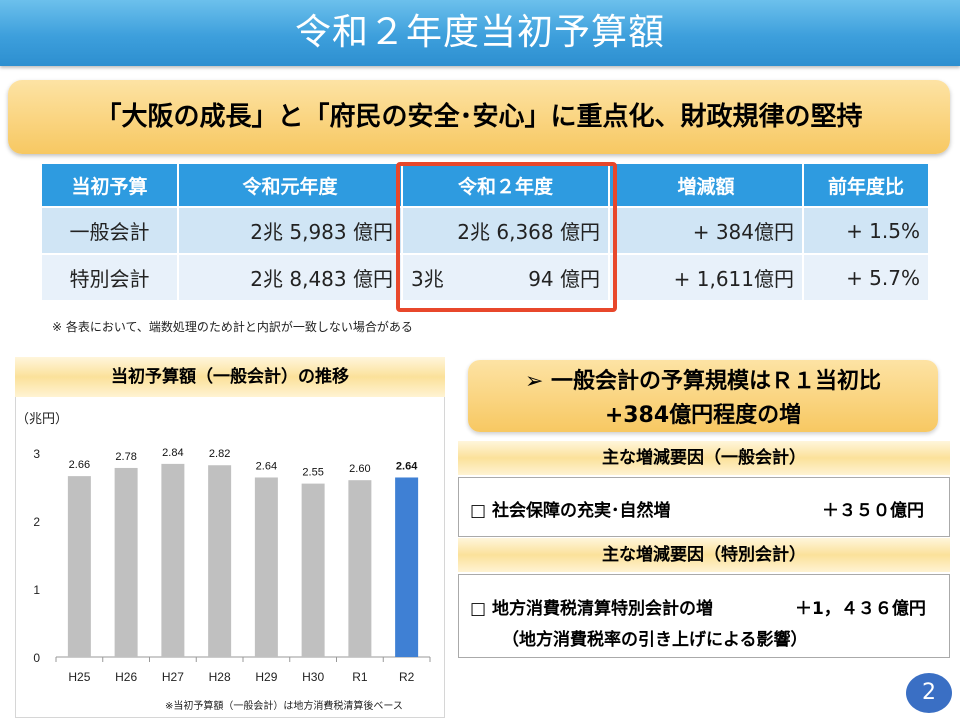 This screenshot has height=720, width=960. I want to click on chart-header, so click(230, 377).